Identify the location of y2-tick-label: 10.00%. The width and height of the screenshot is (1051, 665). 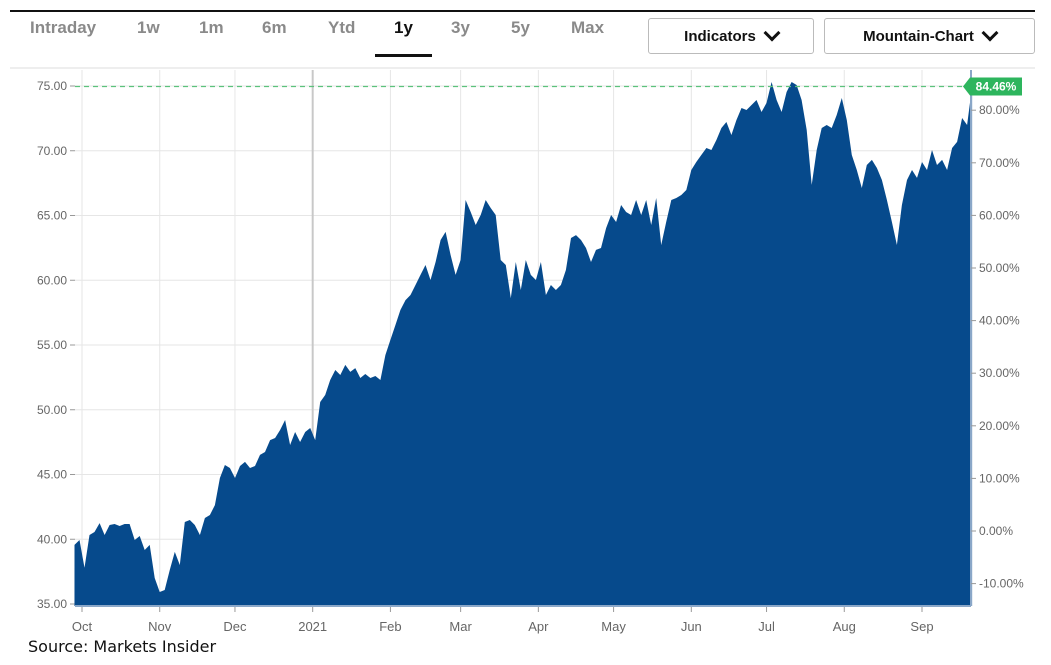
(999, 478).